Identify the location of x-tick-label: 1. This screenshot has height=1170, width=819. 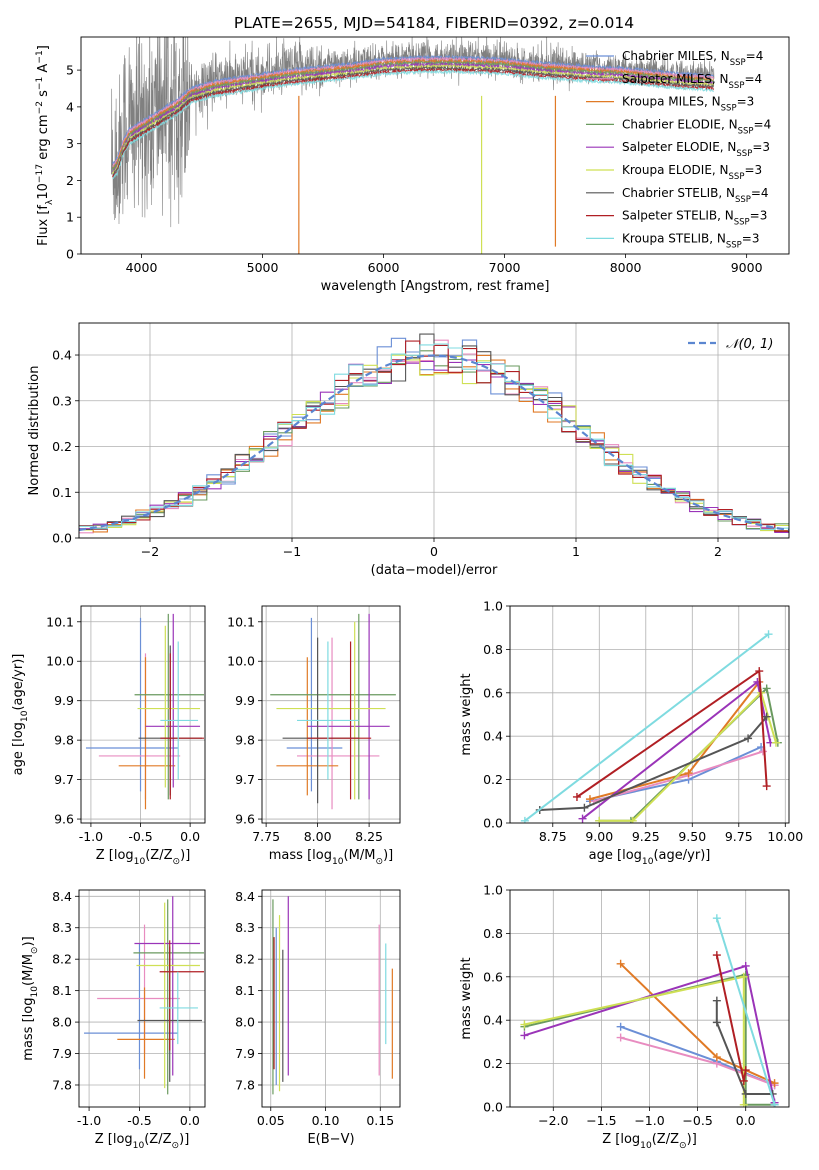
(576, 551).